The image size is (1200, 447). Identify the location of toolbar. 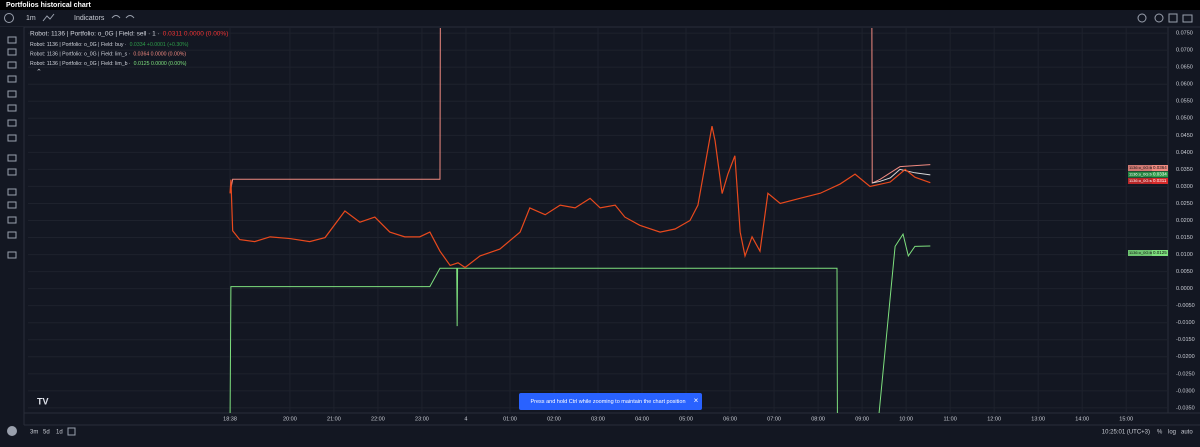
(600, 18).